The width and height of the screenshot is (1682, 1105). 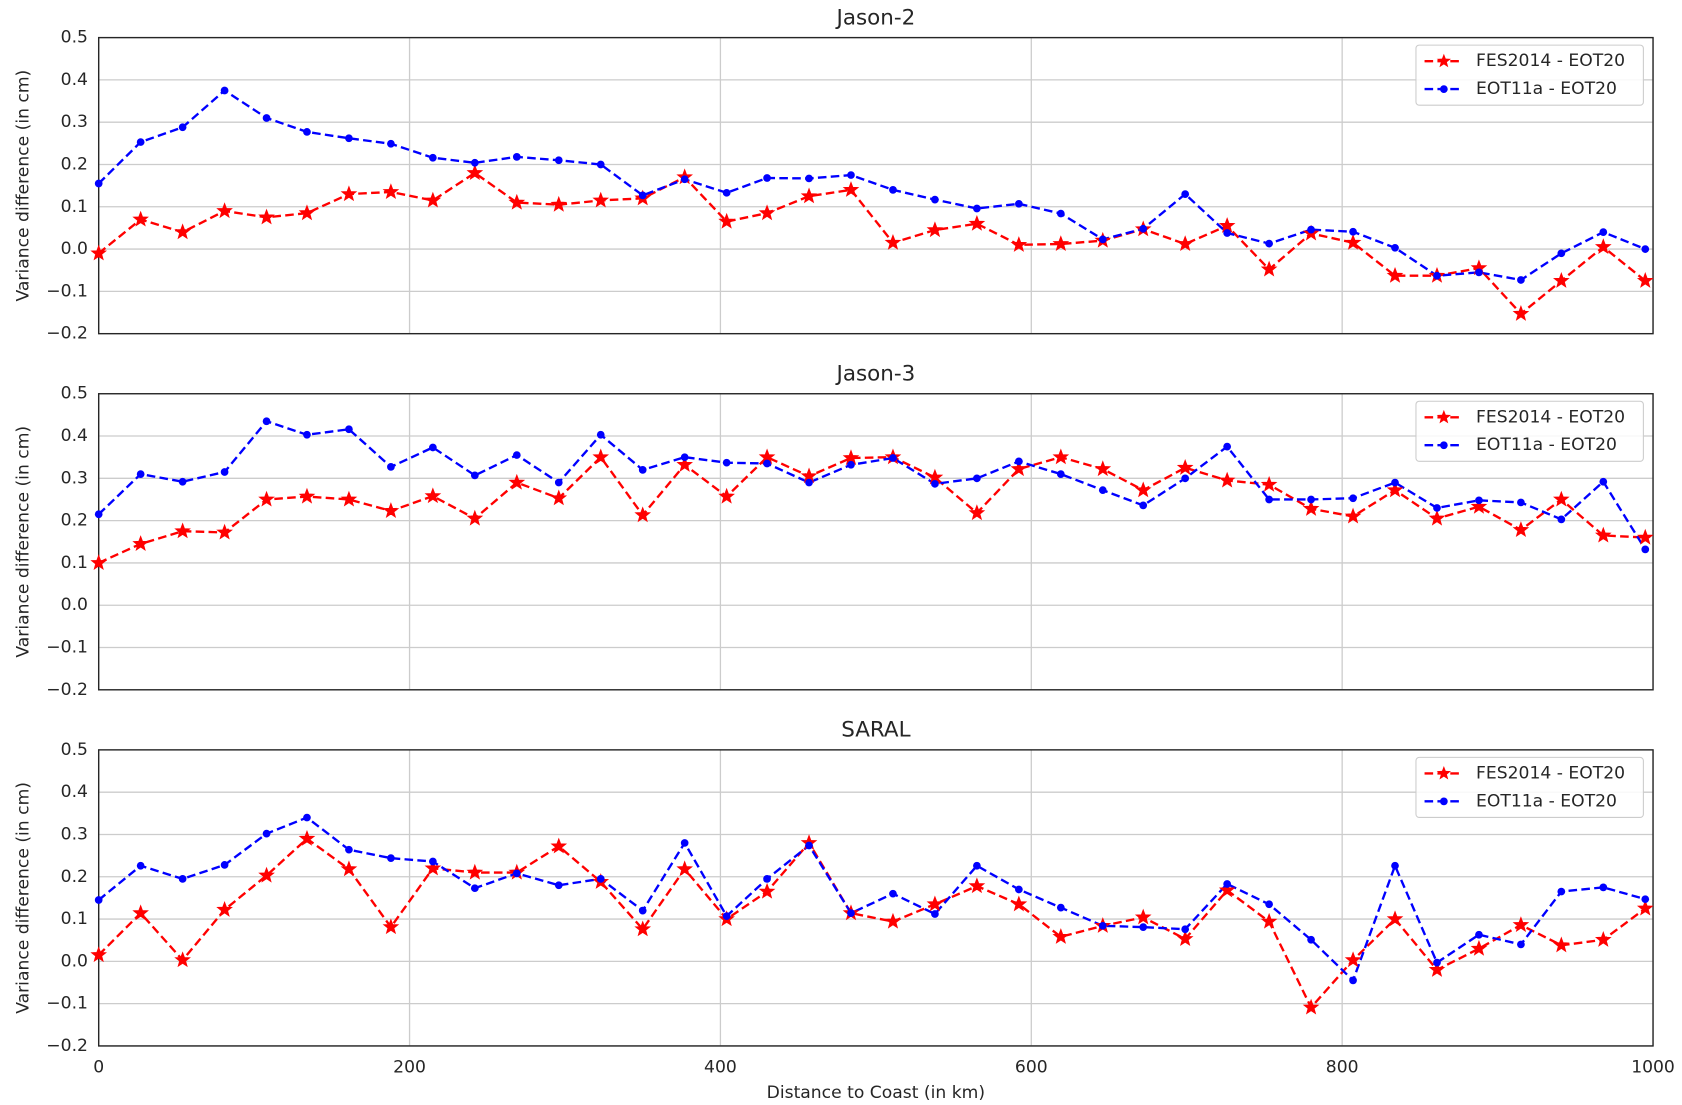 I want to click on chart-title: Jason-2, so click(x=875, y=17).